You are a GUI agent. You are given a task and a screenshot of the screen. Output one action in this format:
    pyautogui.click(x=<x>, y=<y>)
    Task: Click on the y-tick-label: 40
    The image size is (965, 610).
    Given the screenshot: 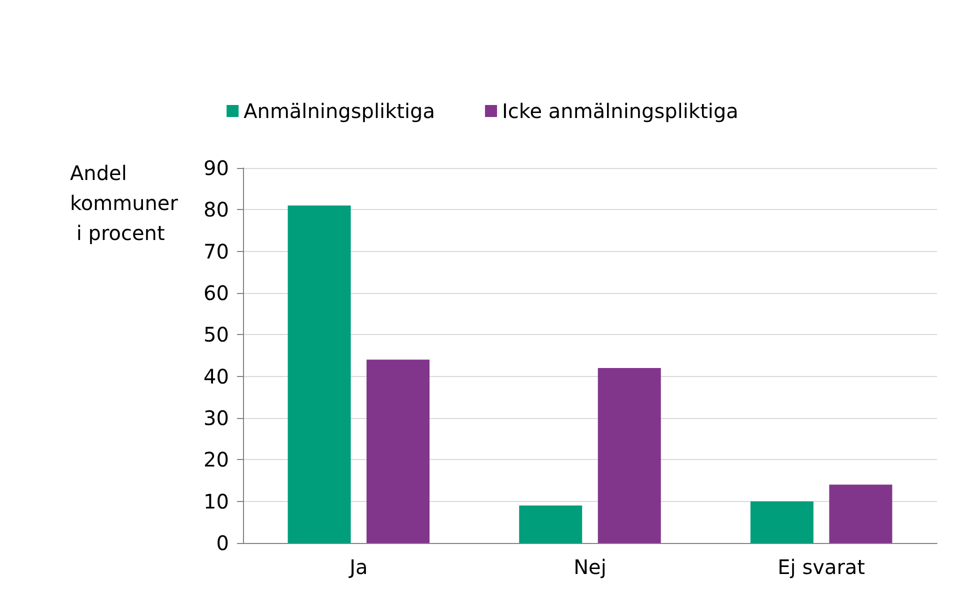 What is the action you would take?
    pyautogui.click(x=216, y=376)
    